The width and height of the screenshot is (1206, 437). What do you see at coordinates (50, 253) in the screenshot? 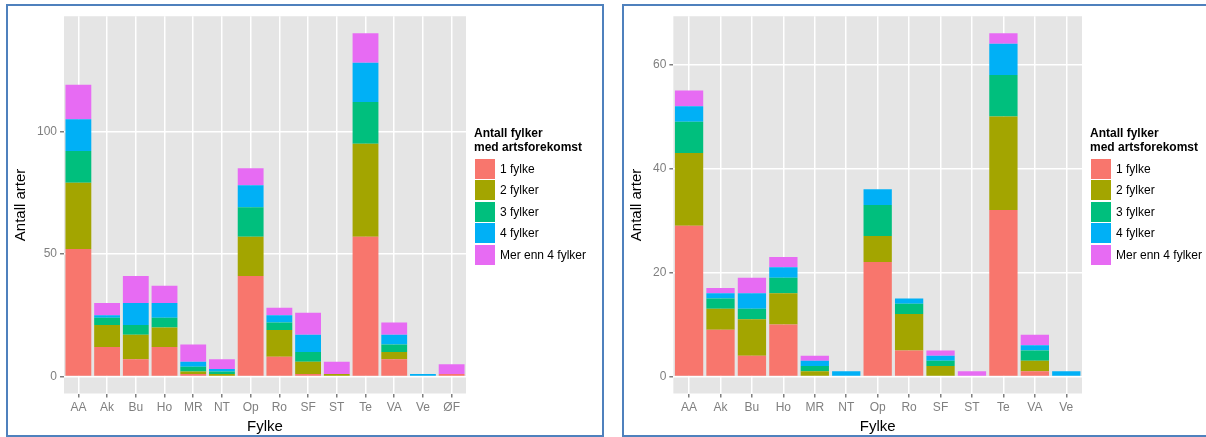
I see `y-tick-label: 50` at bounding box center [50, 253].